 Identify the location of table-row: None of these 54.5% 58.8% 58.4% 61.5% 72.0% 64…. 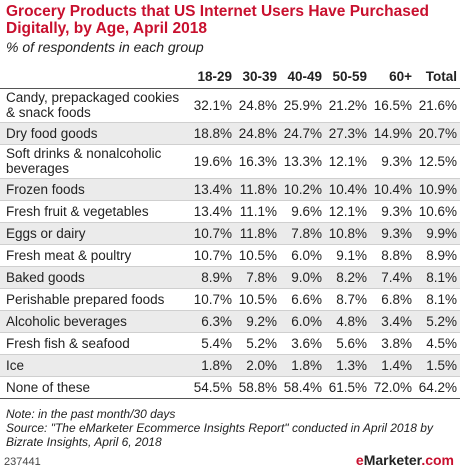
(230, 387).